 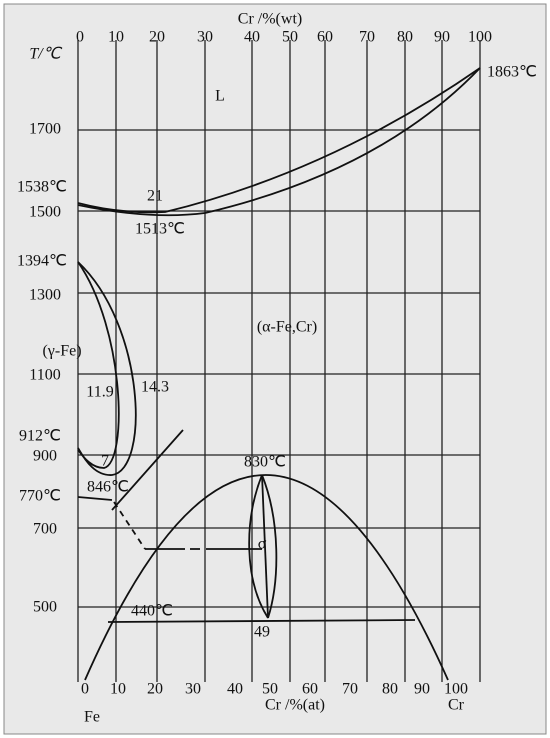 What do you see at coordinates (45, 529) in the screenshot?
I see `left-tick-label: 700` at bounding box center [45, 529].